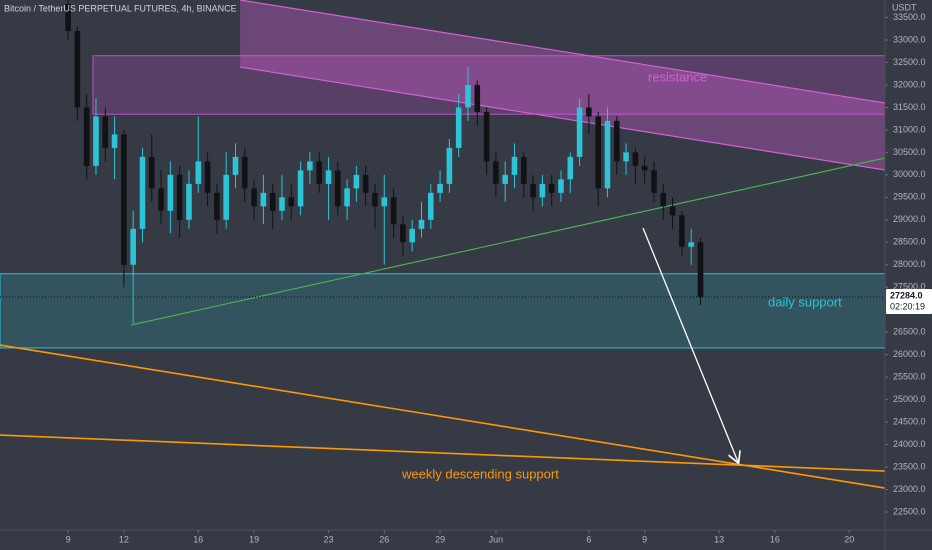 The image size is (932, 550). I want to click on x-tick-label: 12, so click(124, 539).